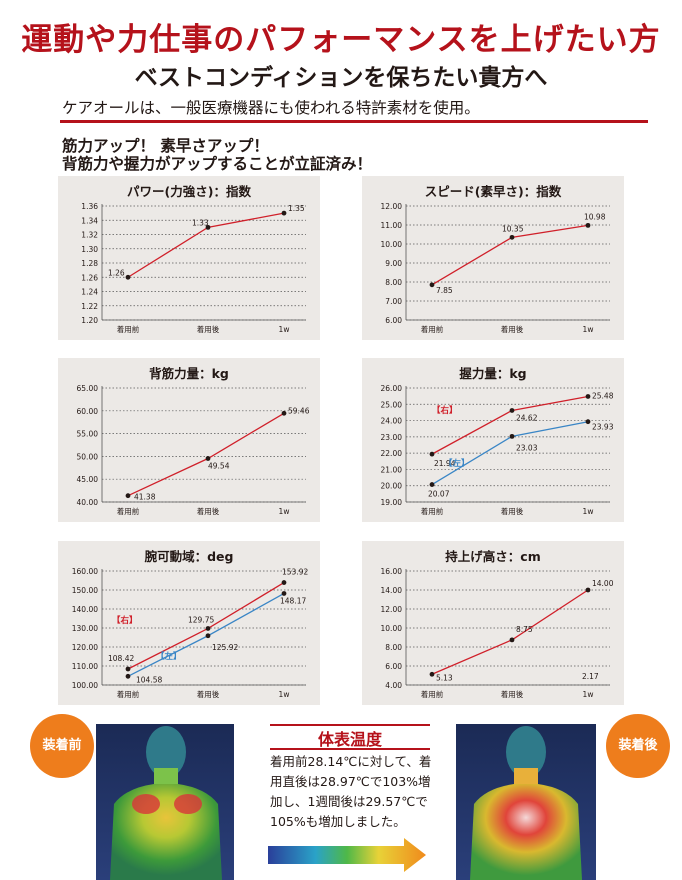 The height and width of the screenshot is (880, 682). What do you see at coordinates (293, 600) in the screenshot?
I see `data-label: 148.17` at bounding box center [293, 600].